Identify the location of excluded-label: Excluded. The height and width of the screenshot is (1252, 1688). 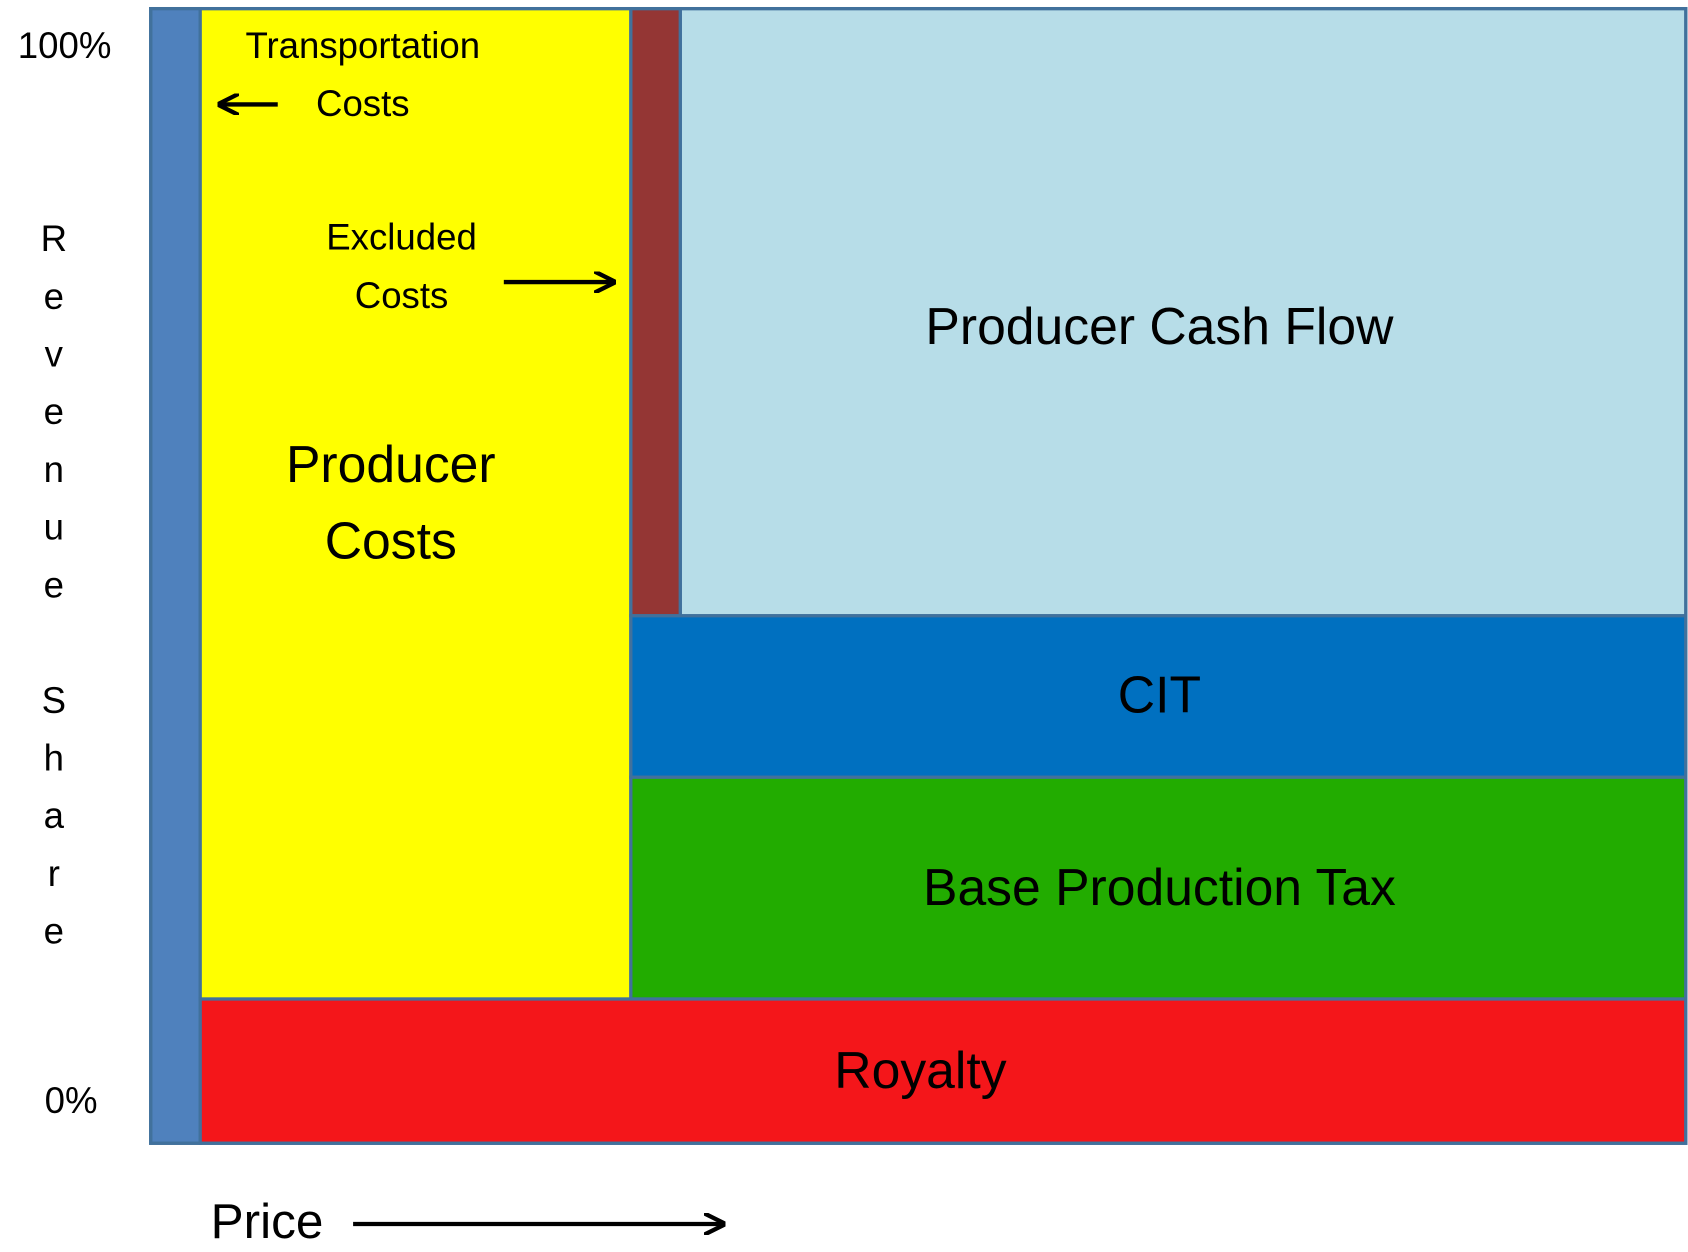
(401, 237).